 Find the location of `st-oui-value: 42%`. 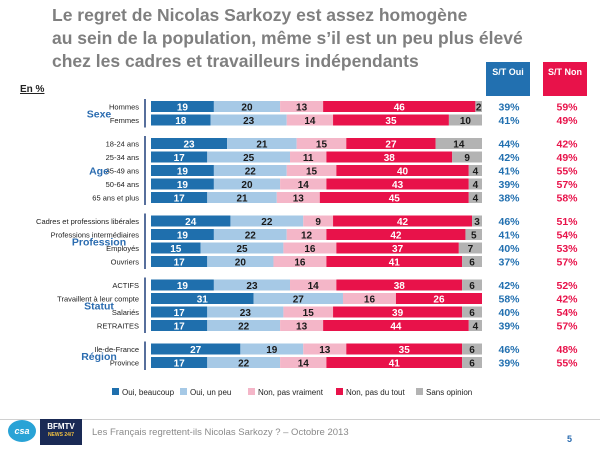

st-oui-value: 42% is located at coordinates (509, 158).